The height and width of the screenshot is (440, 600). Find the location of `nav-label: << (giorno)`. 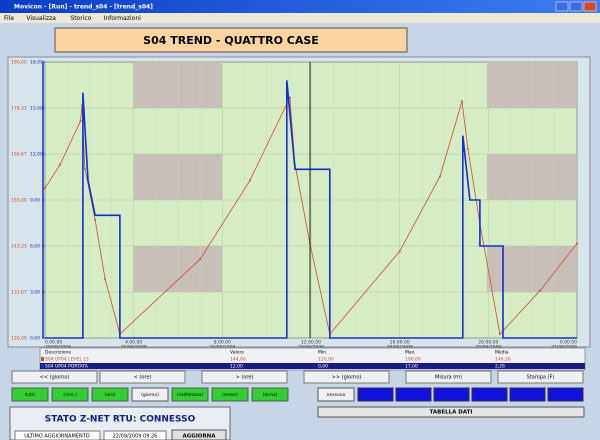

nav-label: << (giorno) is located at coordinates (55, 378).